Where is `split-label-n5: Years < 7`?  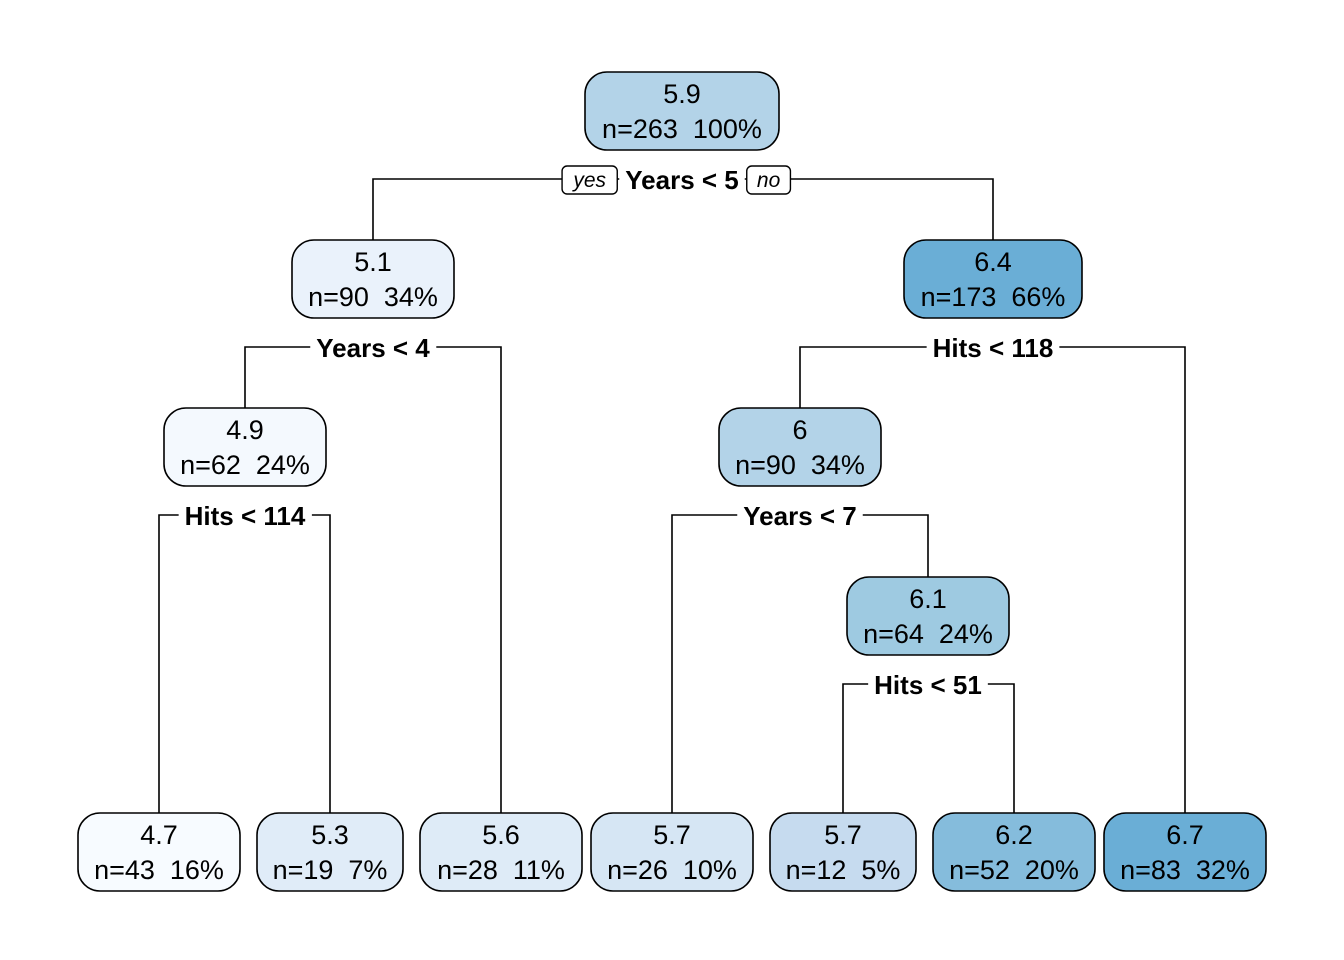 split-label-n5: Years < 7 is located at coordinates (800, 516).